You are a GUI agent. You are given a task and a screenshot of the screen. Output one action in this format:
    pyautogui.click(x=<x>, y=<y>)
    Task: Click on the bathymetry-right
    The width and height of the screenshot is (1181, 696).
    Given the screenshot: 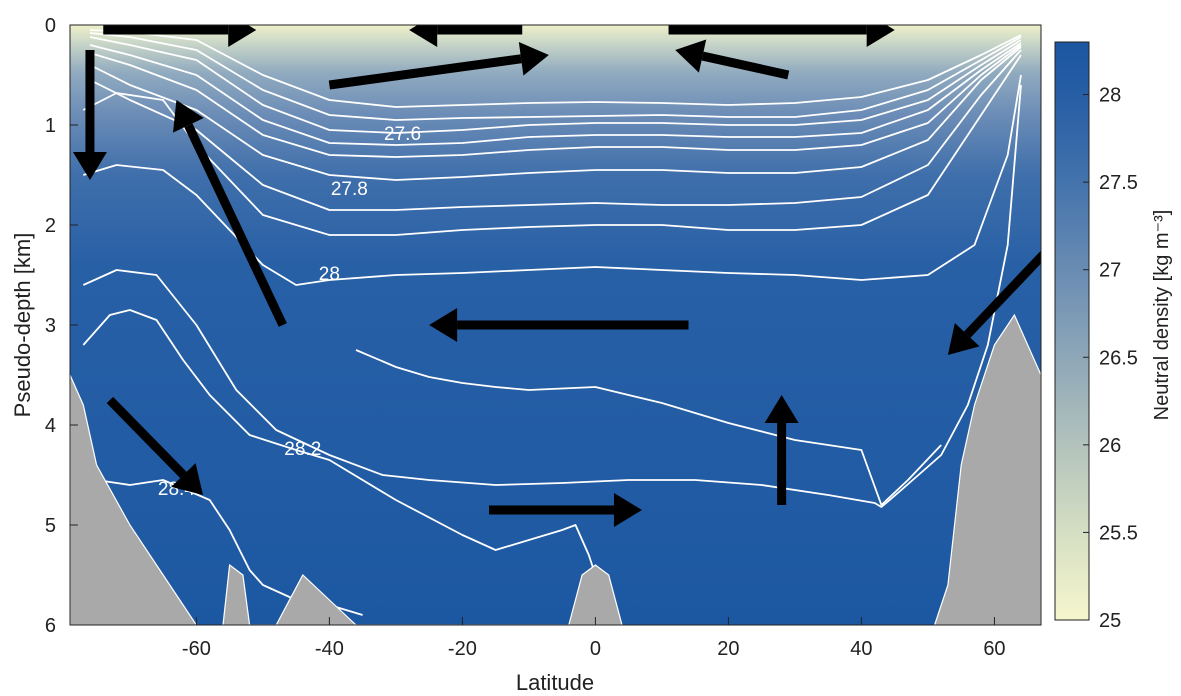 What is the action you would take?
    pyautogui.click(x=987, y=469)
    